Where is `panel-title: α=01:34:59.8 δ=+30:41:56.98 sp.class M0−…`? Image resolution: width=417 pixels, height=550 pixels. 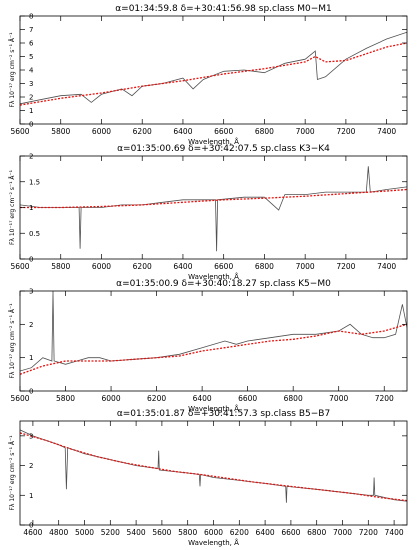 panel-title: α=01:34:59.8 δ=+30:41:56.98 sp.class M0−… is located at coordinates (223, 9).